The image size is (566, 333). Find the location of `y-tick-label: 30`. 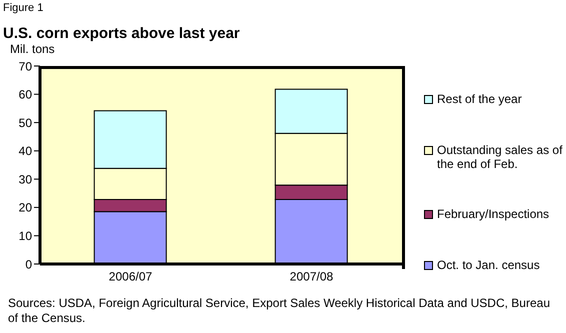

y-tick-label: 30 is located at coordinates (25, 179).